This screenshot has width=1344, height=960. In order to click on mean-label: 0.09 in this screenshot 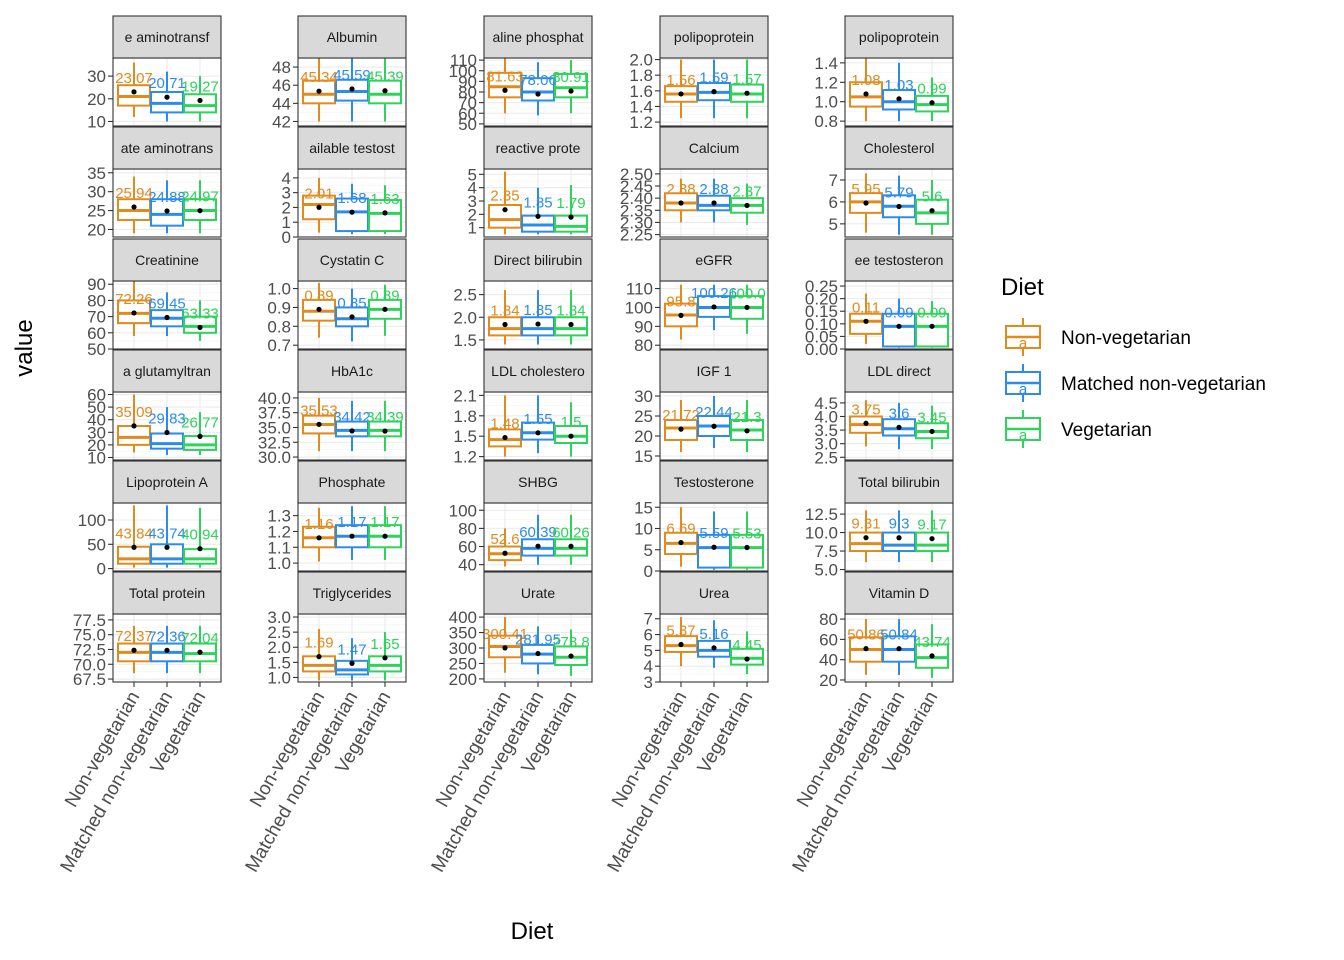, I will do `click(931, 312)`.